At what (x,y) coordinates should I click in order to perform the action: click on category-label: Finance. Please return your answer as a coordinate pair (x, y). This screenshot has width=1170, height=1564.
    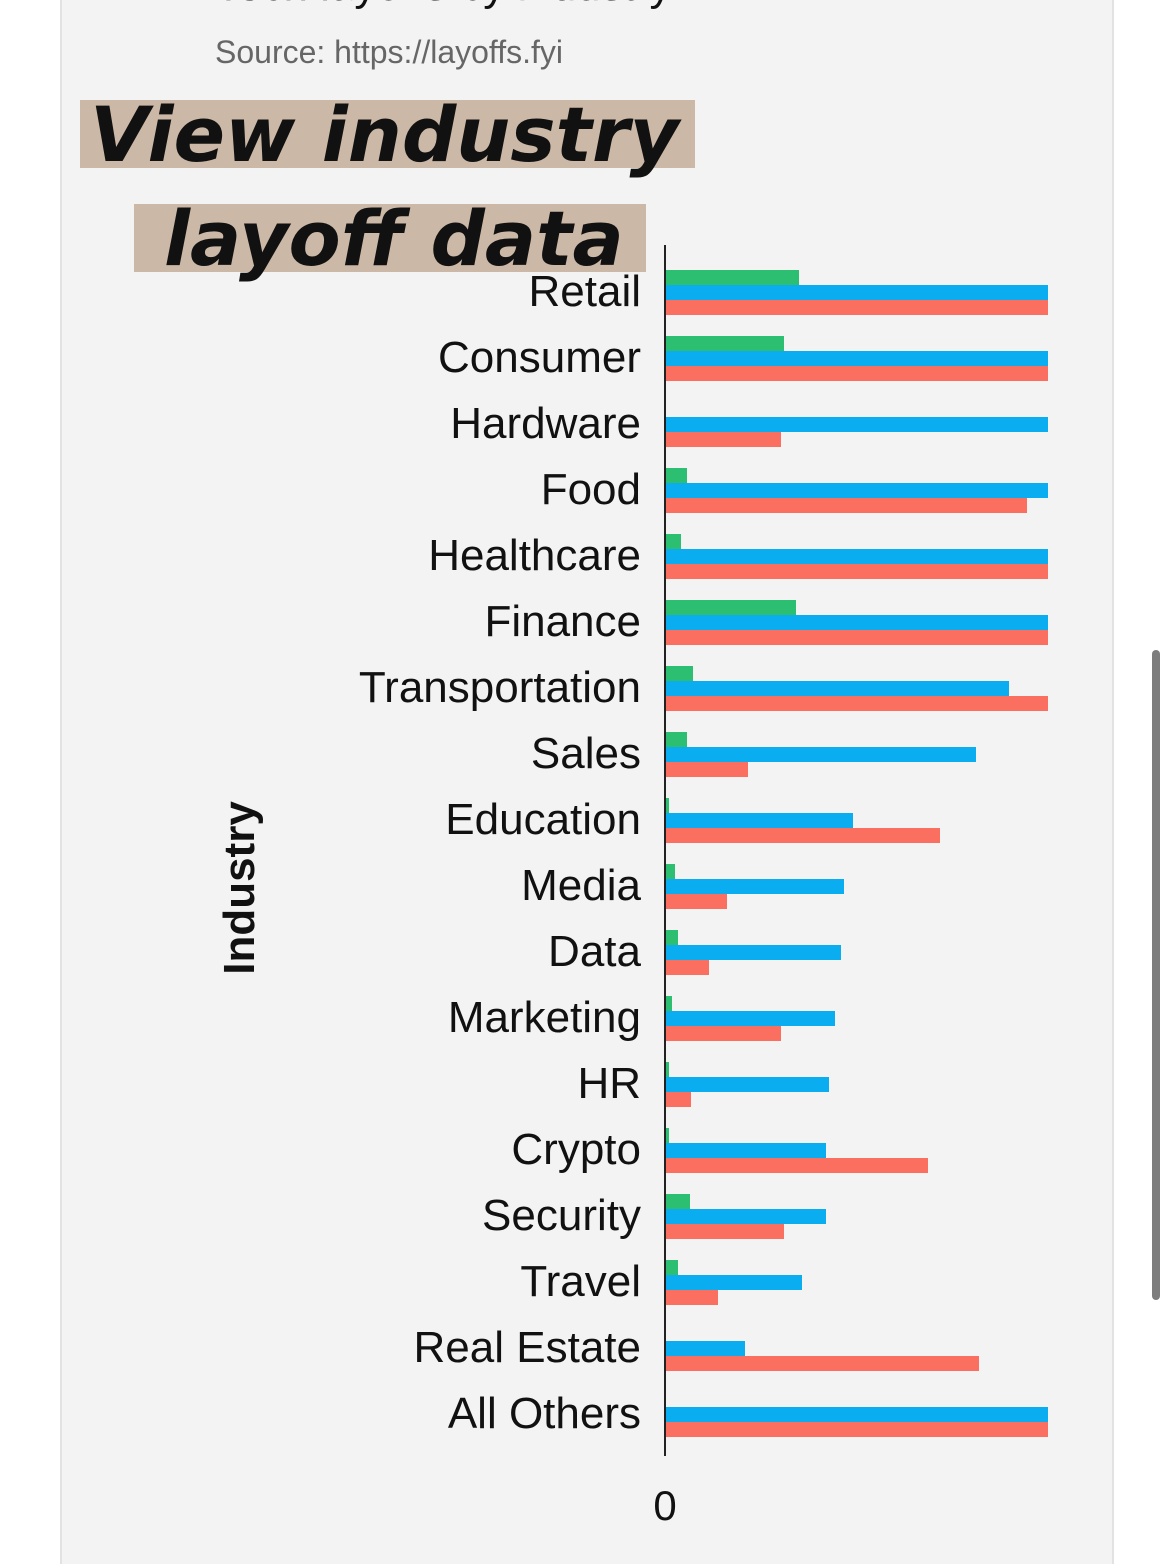
    Looking at the image, I should click on (562, 621).